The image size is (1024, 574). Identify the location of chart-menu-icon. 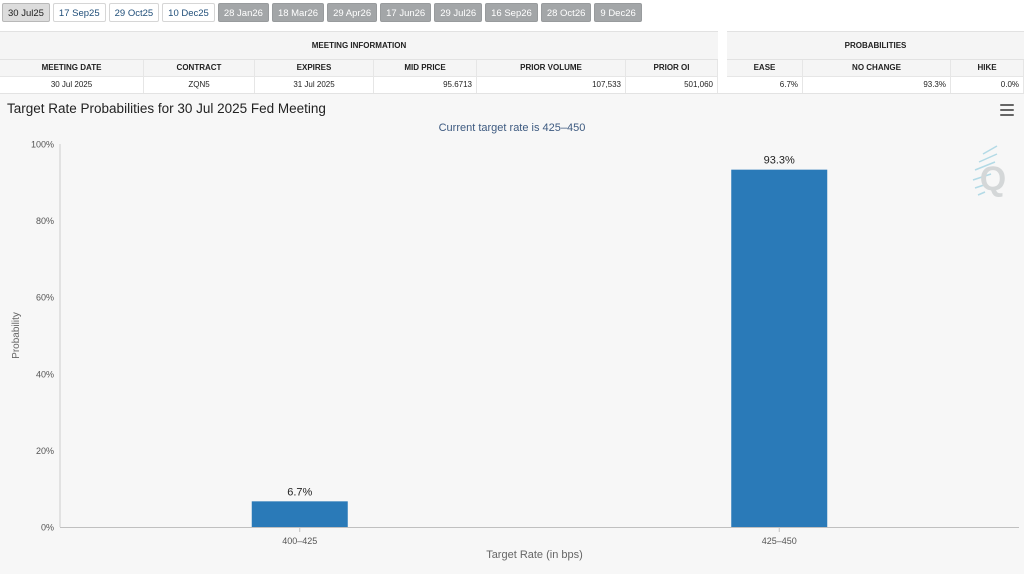
(1007, 110).